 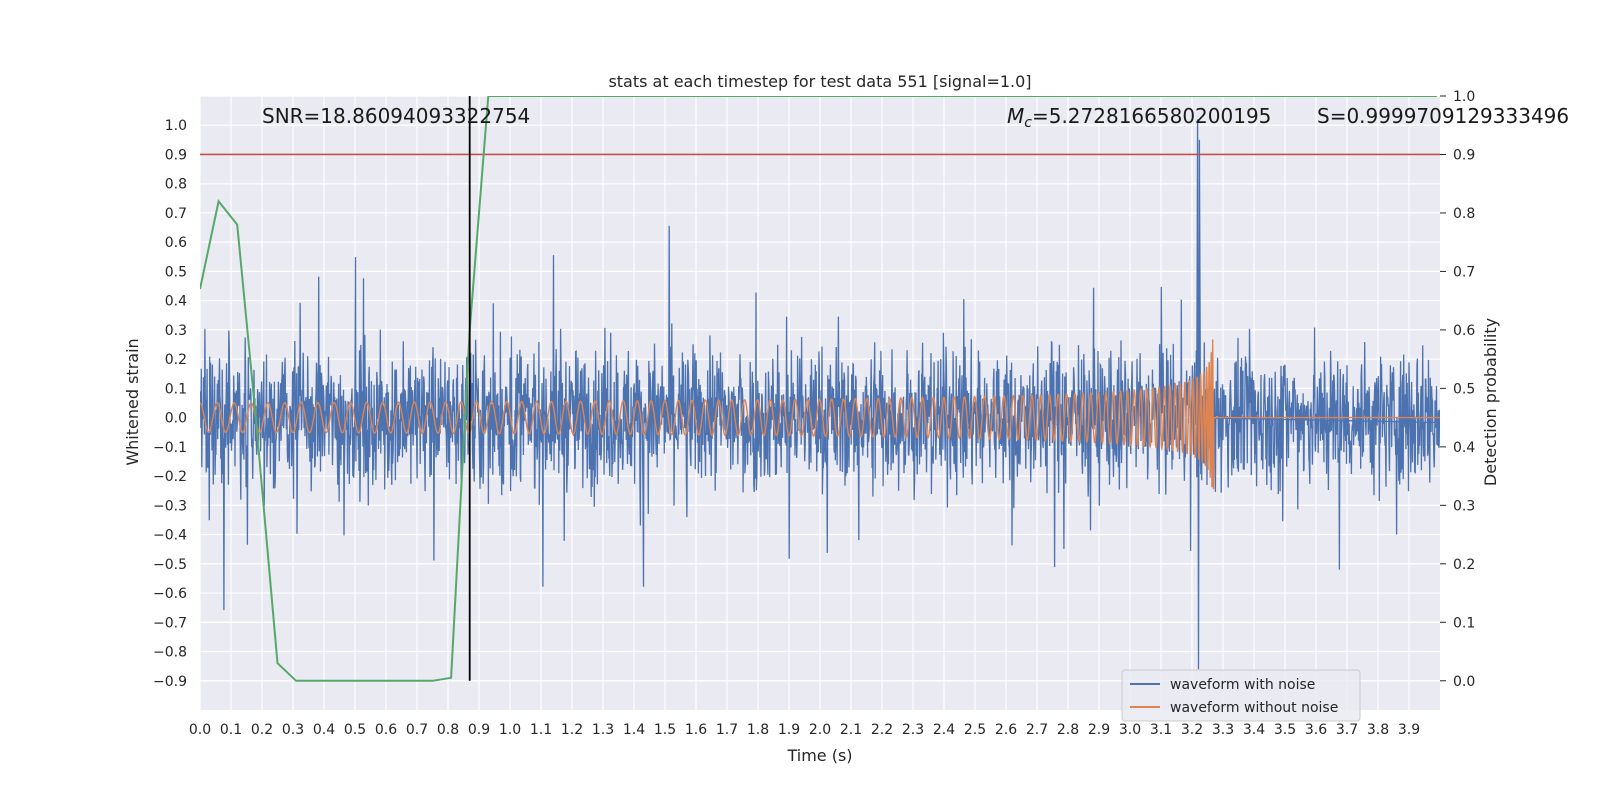 What do you see at coordinates (913, 730) in the screenshot?
I see `x-tick-label: 2.3` at bounding box center [913, 730].